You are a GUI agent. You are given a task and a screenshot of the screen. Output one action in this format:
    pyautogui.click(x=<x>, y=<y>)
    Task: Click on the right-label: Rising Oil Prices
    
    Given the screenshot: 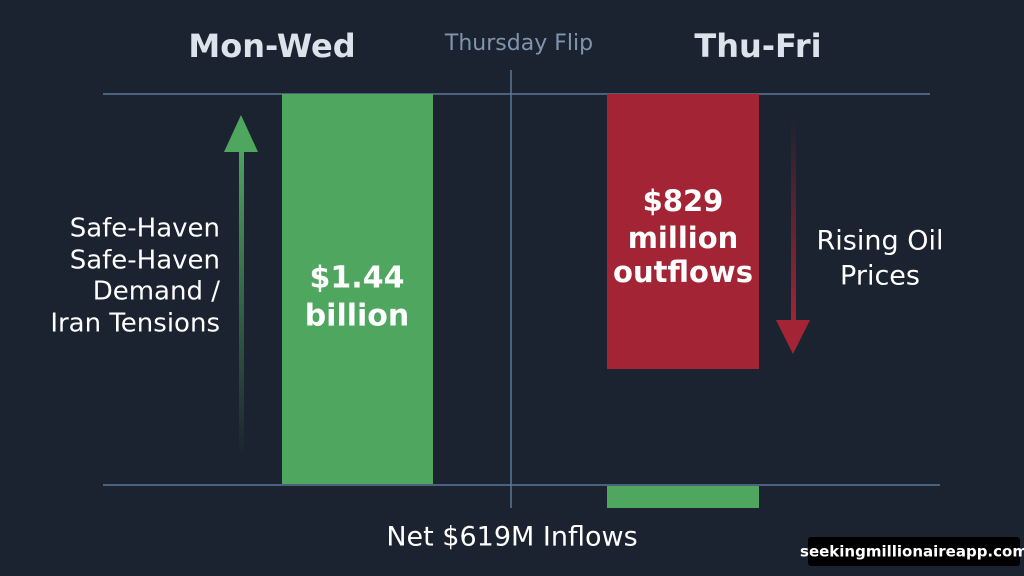 What is the action you would take?
    pyautogui.click(x=880, y=259)
    